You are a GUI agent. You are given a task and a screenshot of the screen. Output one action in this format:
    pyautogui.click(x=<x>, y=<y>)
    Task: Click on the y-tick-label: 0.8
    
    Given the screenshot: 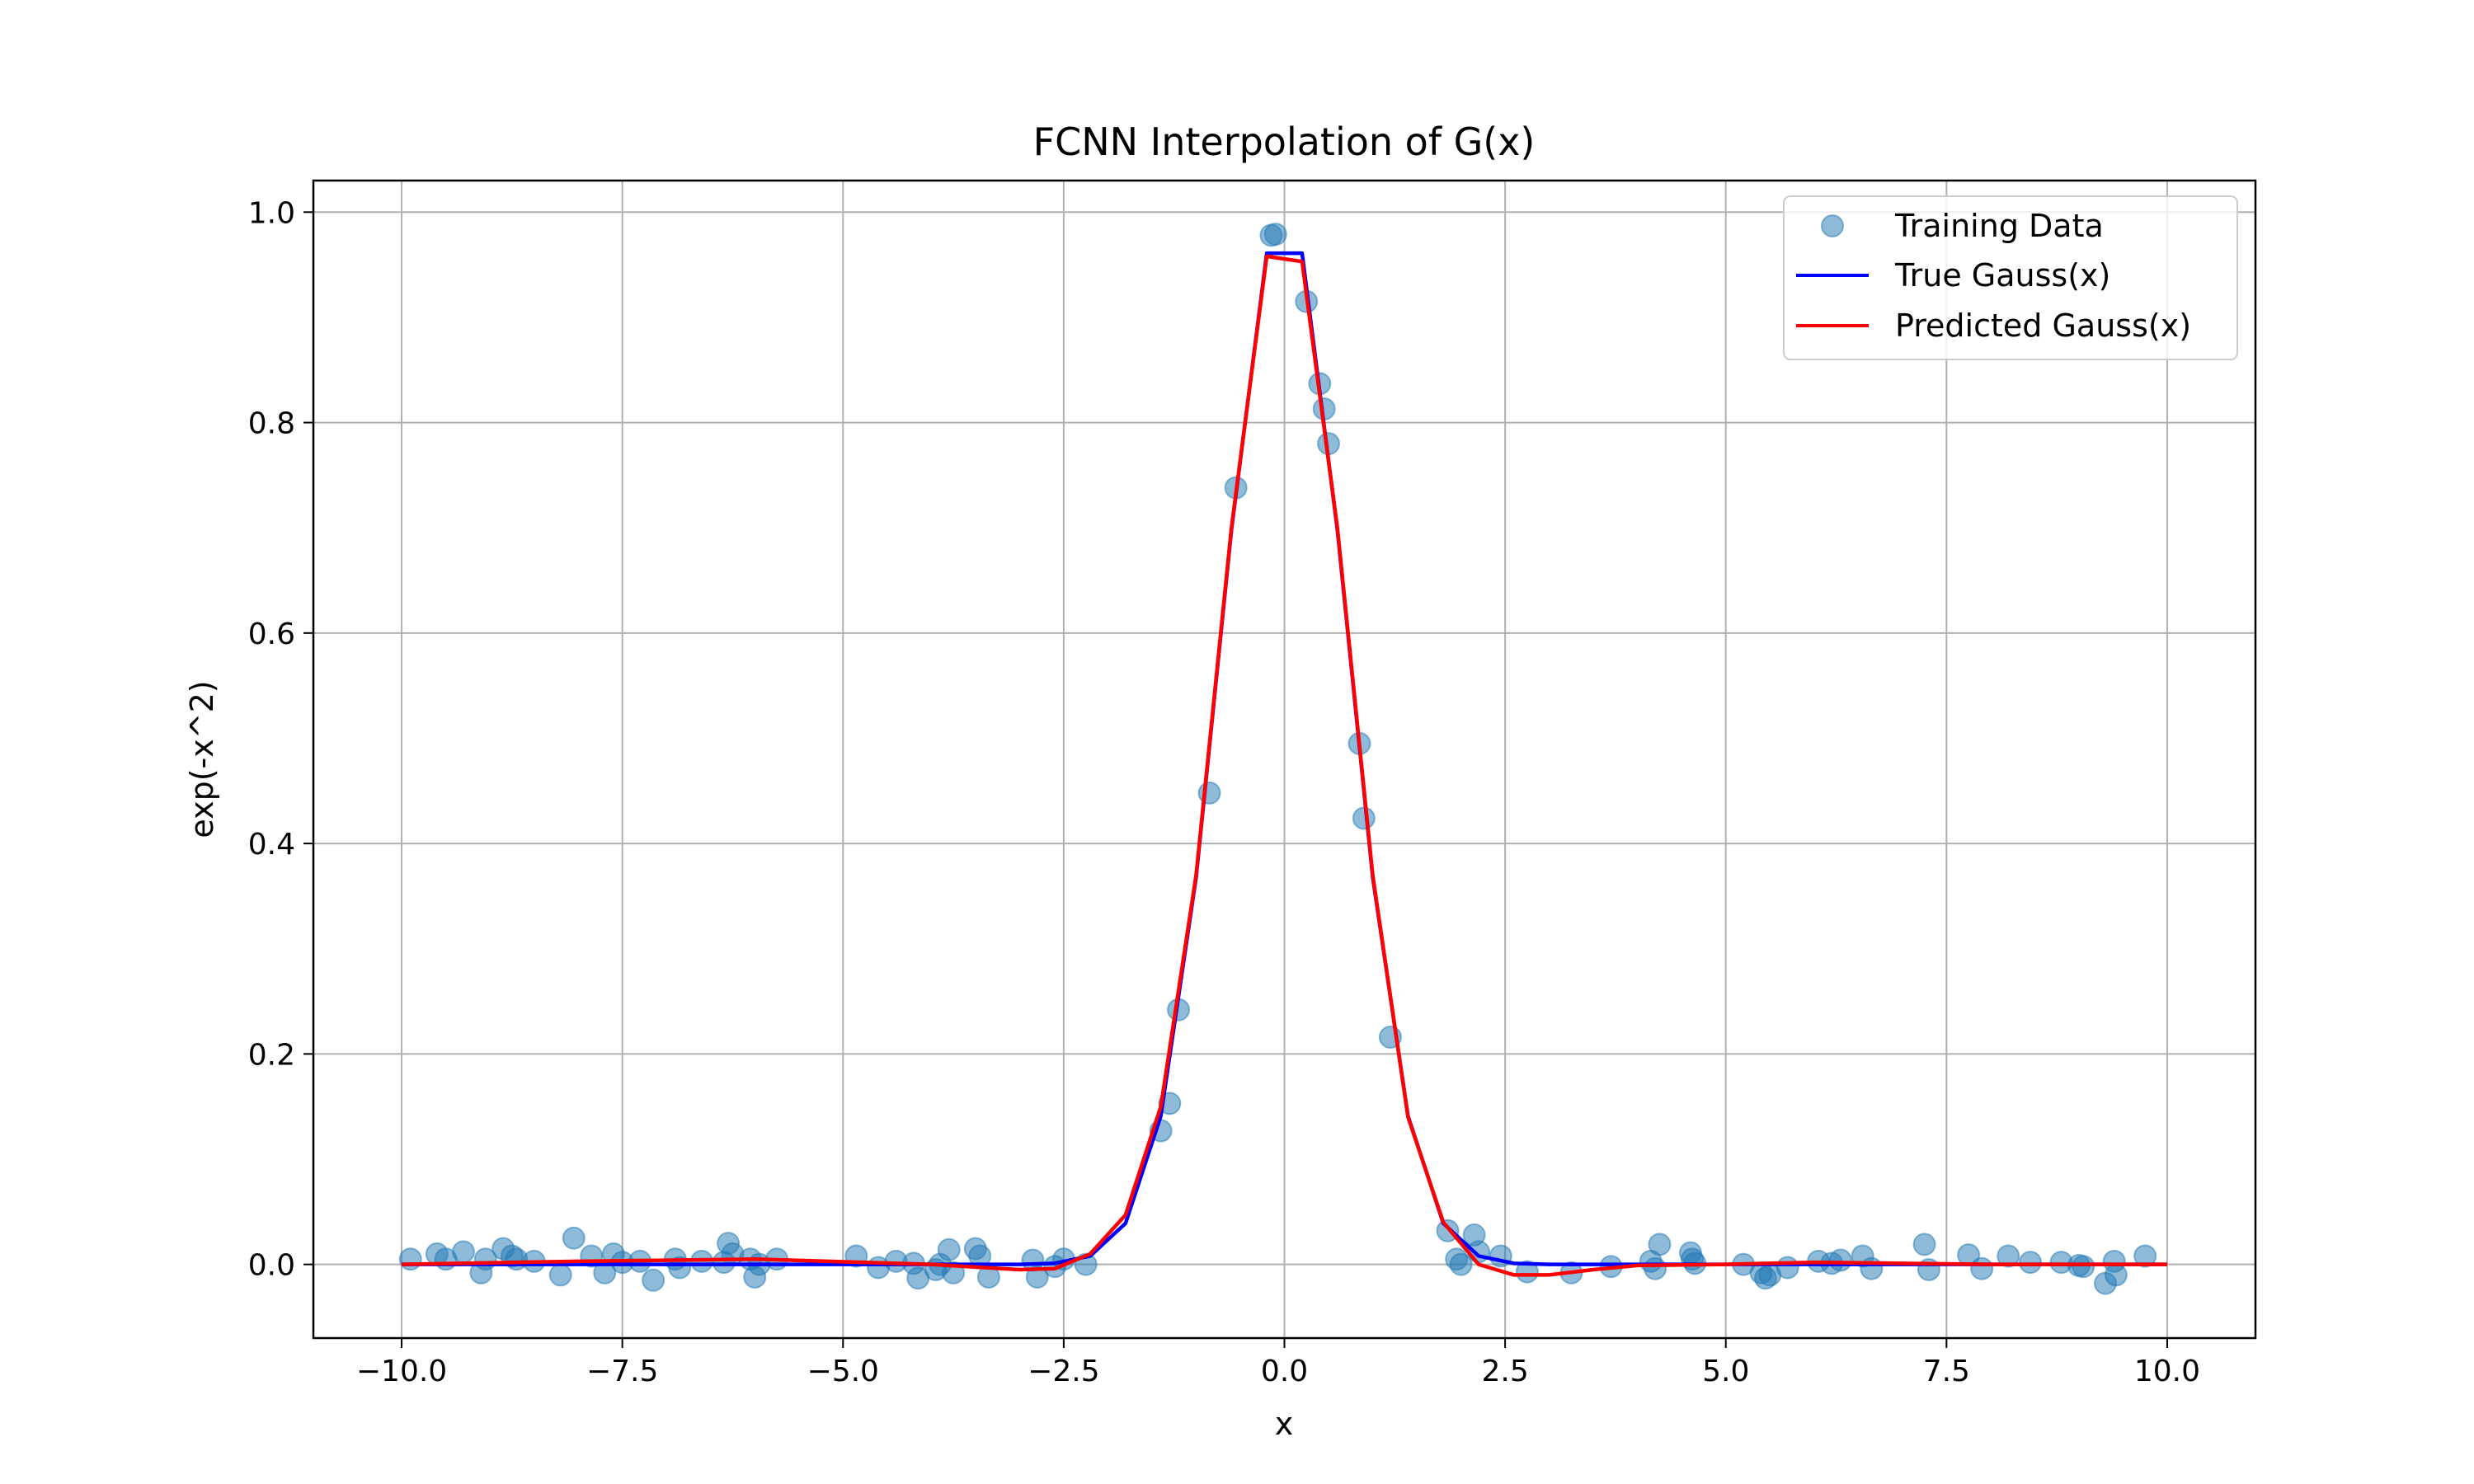 What is the action you would take?
    pyautogui.click(x=271, y=424)
    